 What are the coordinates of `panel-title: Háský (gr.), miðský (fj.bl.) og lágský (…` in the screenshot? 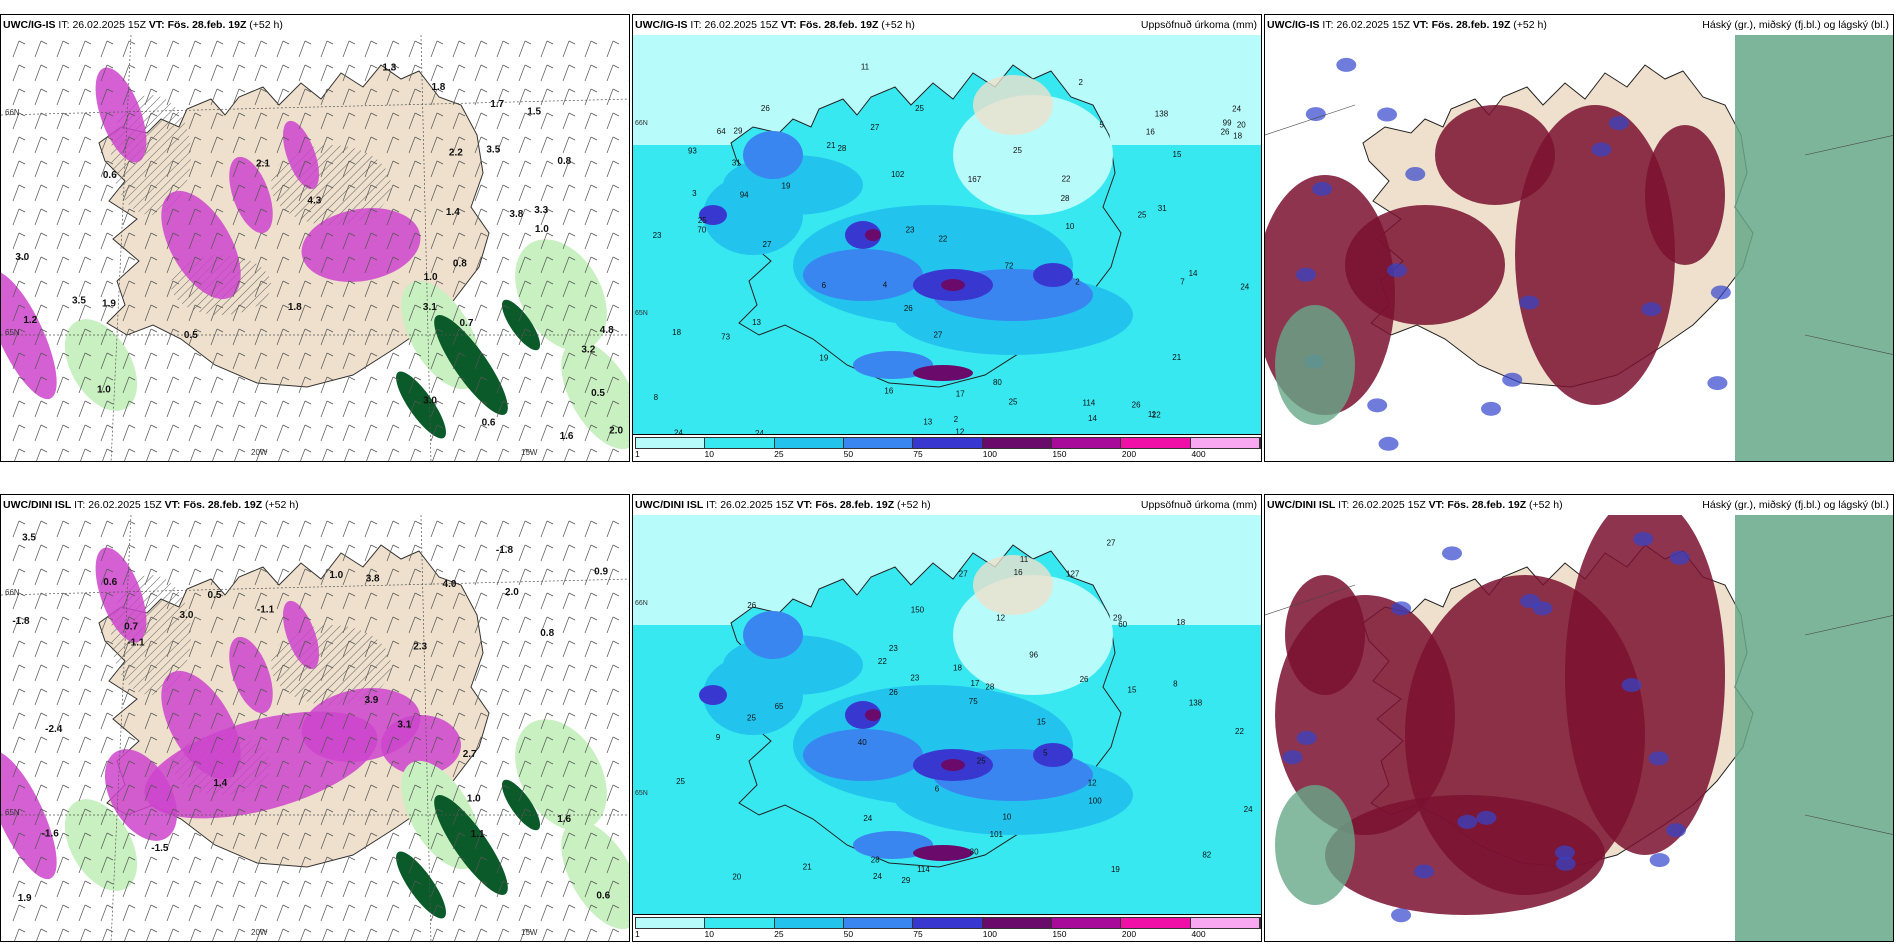 It's located at (1795, 25).